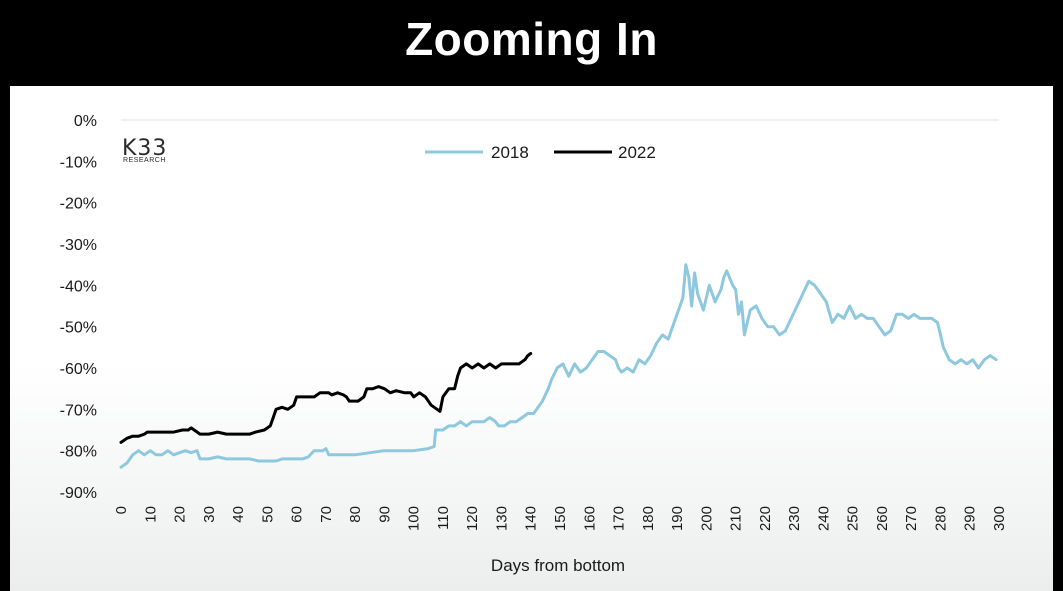  What do you see at coordinates (736, 518) in the screenshot?
I see `x-tick-label: 210` at bounding box center [736, 518].